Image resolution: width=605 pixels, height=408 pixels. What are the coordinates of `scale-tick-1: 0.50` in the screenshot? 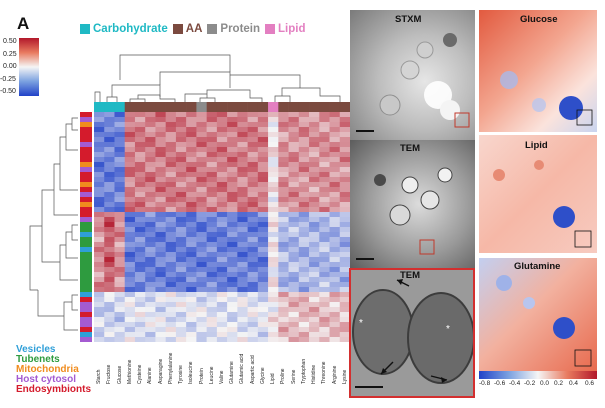 It's located at (10, 41).